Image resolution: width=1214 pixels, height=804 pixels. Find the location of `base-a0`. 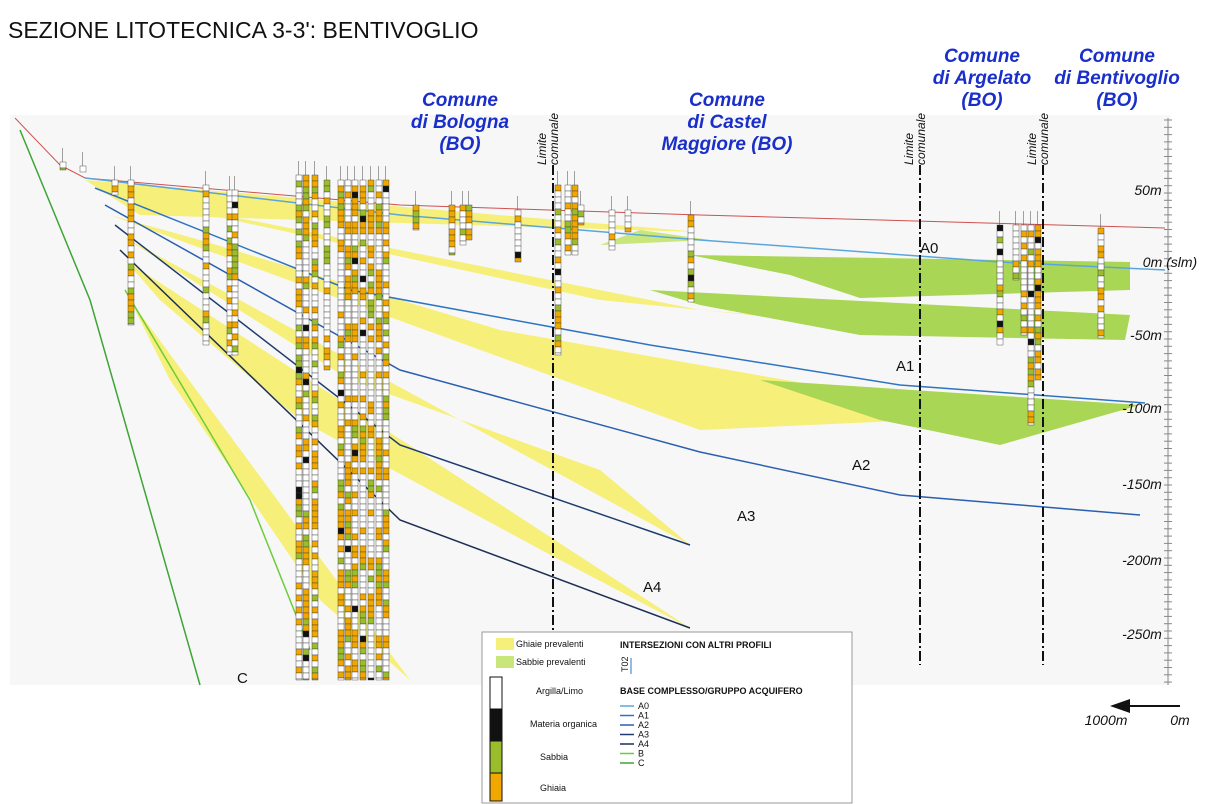

base-a0 is located at coordinates (625, 224).